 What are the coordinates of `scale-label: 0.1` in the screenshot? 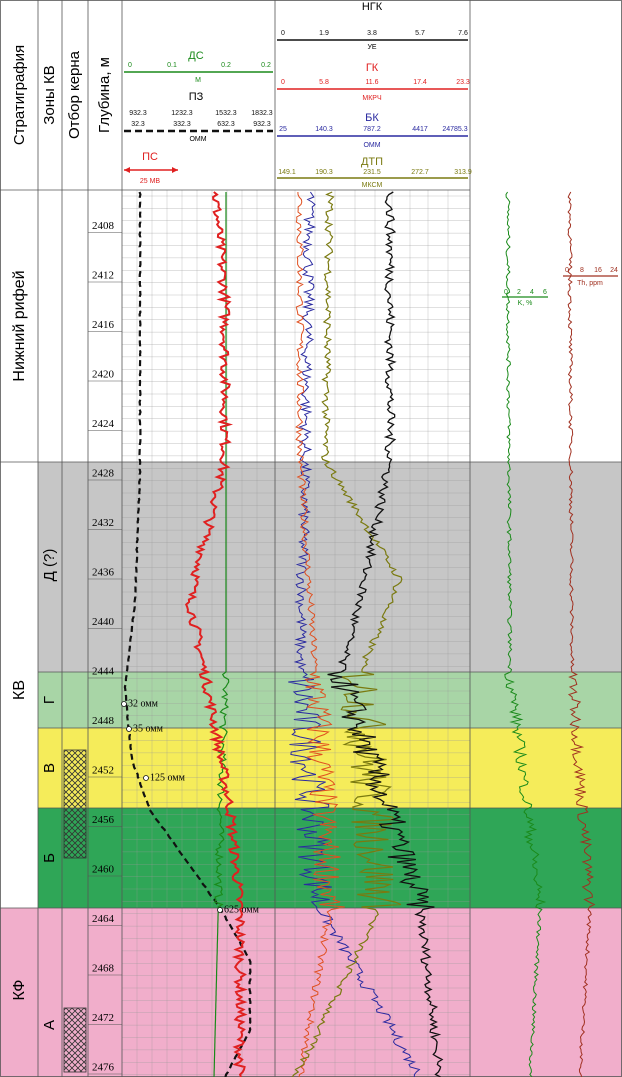 It's located at (172, 65).